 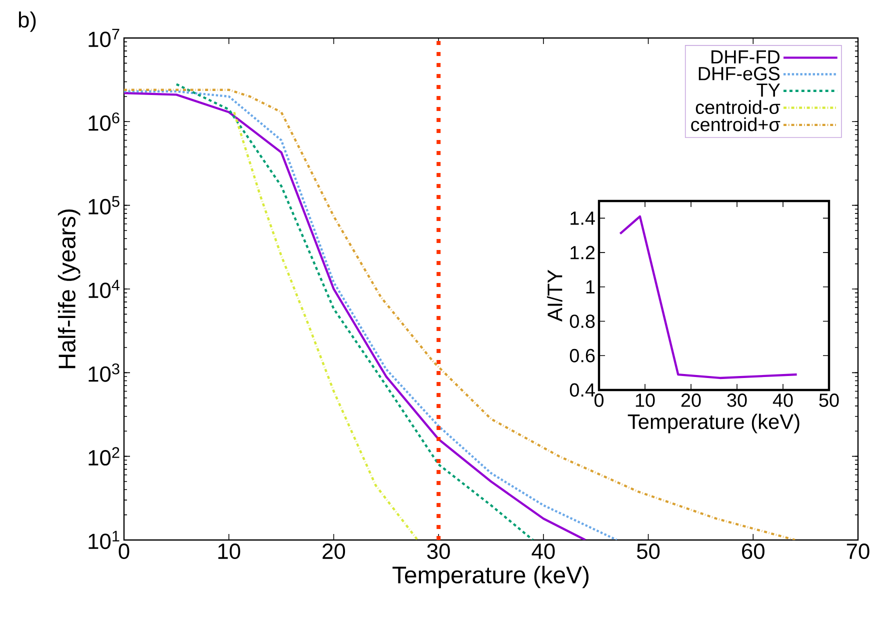 I want to click on x-tick-label: 70, so click(x=858, y=552).